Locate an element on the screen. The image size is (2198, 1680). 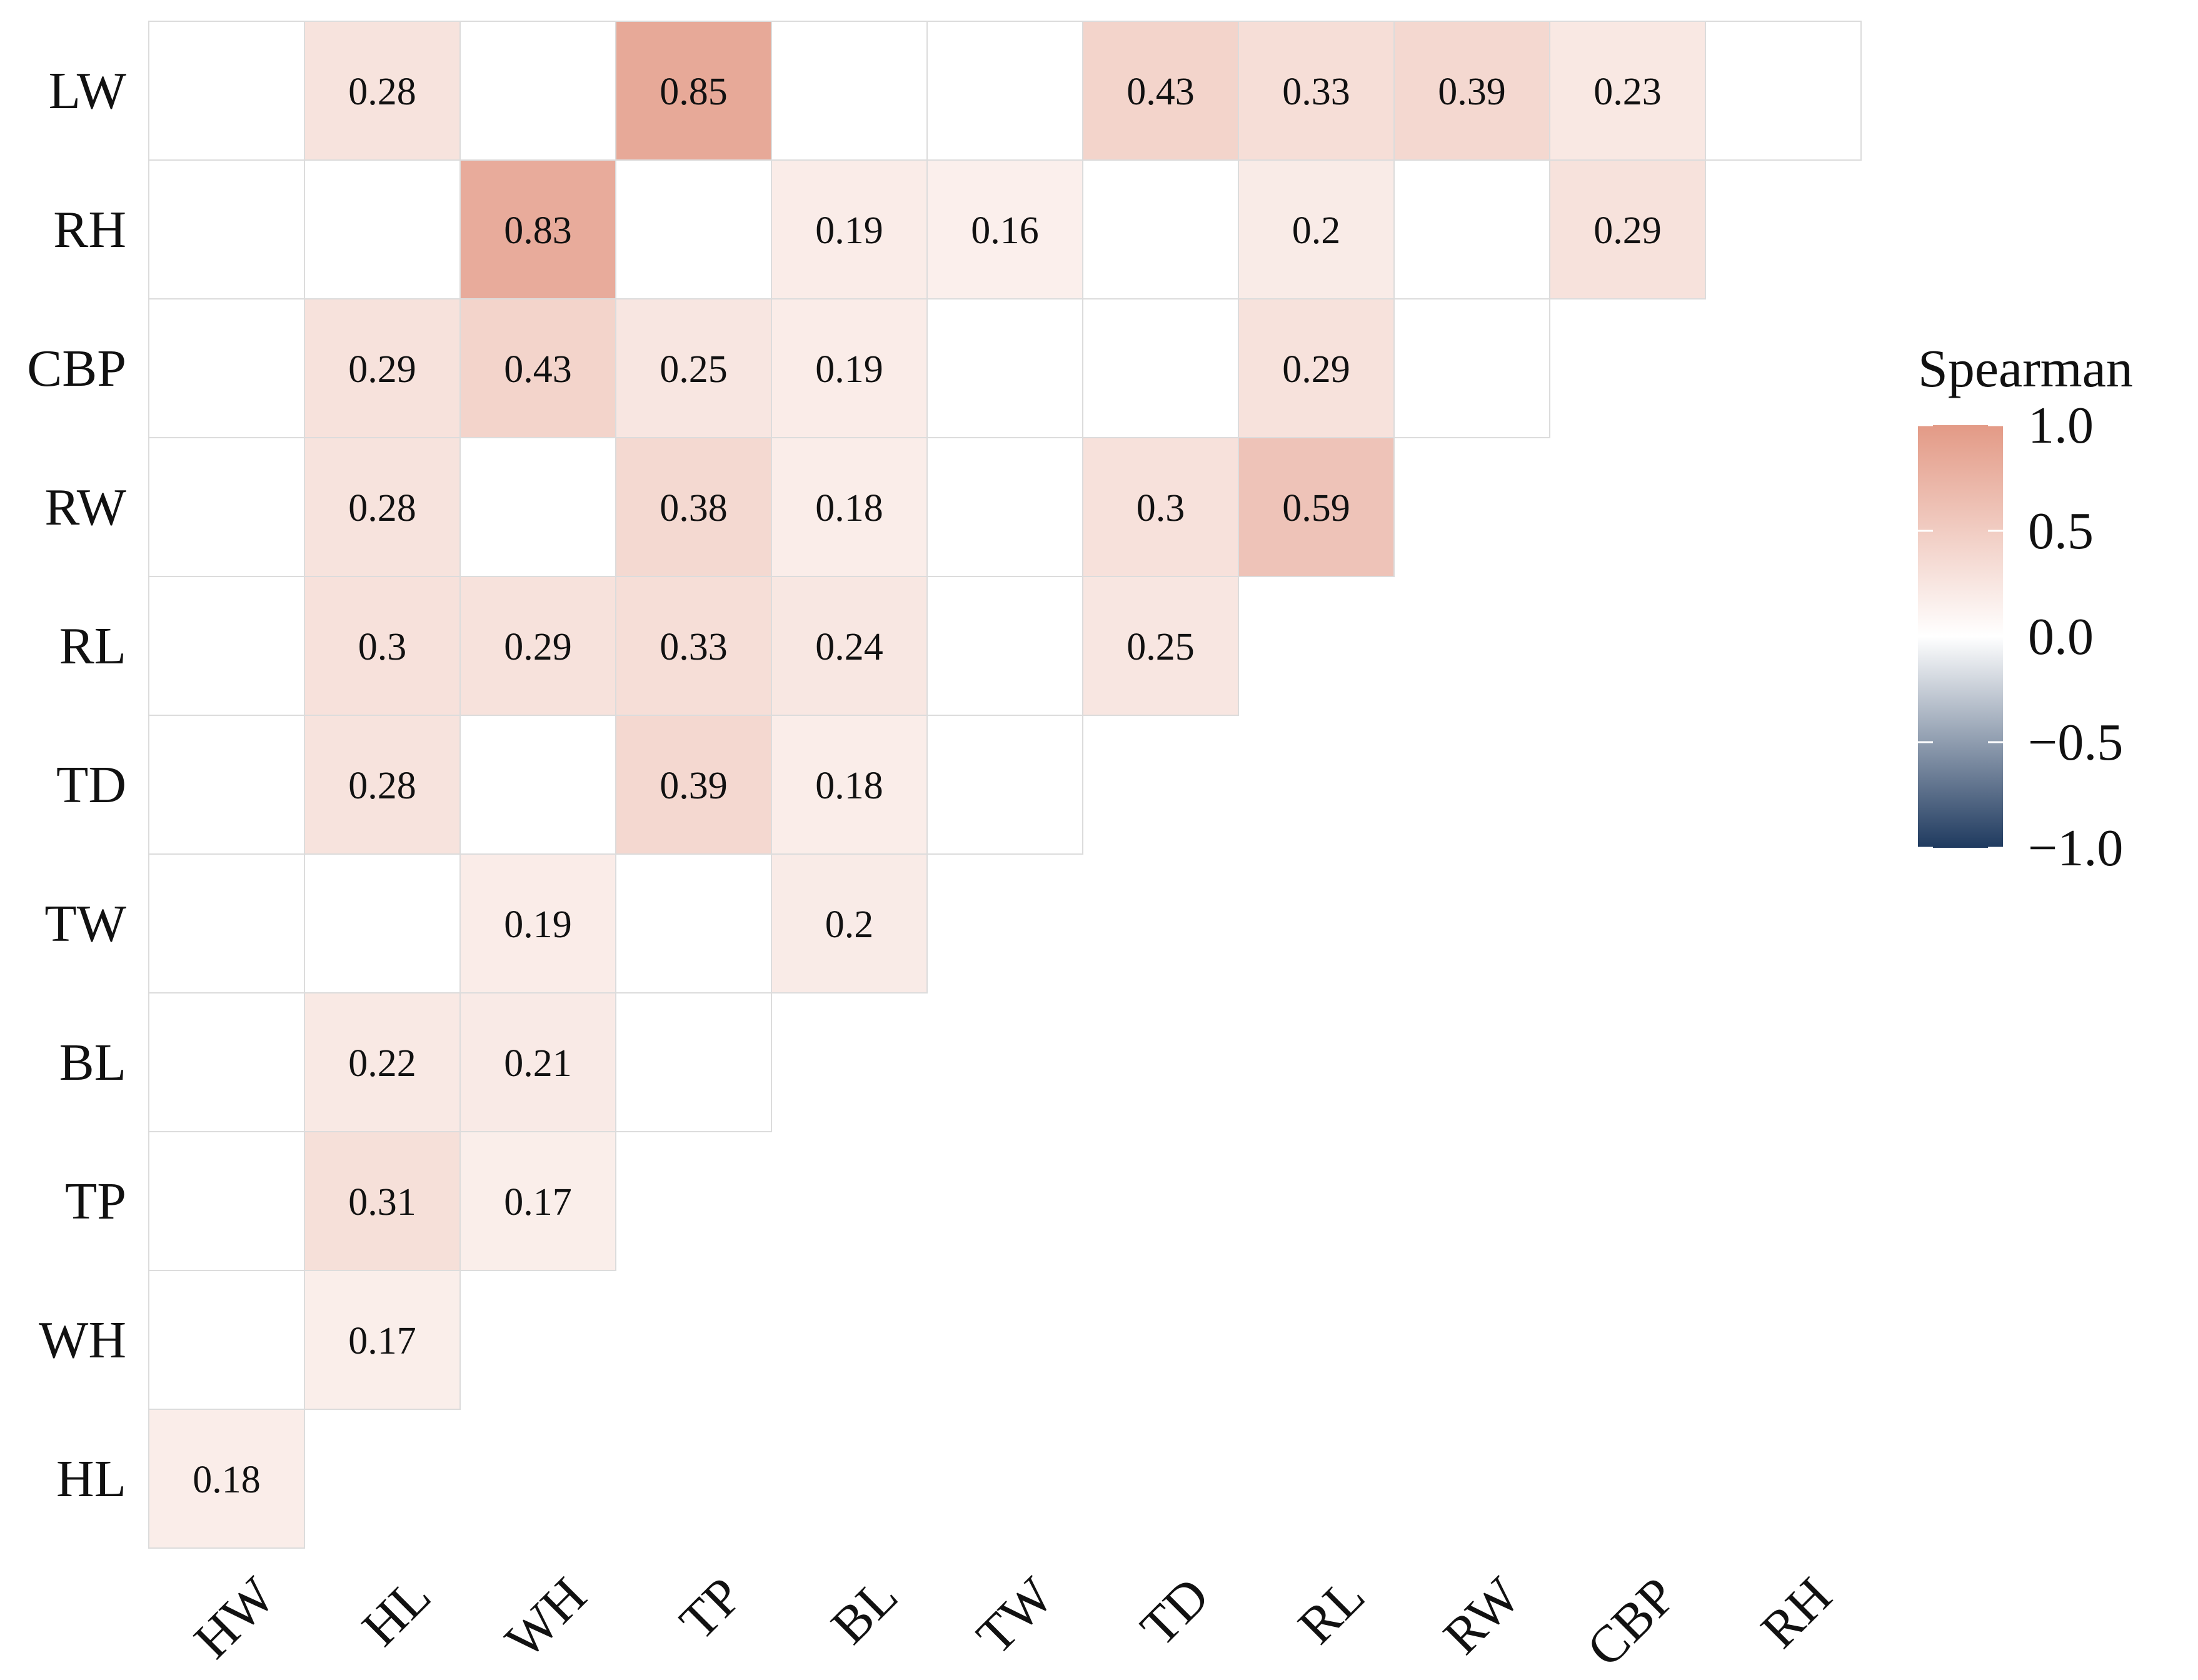
legend-tick-label: −0.5 is located at coordinates (2075, 742).